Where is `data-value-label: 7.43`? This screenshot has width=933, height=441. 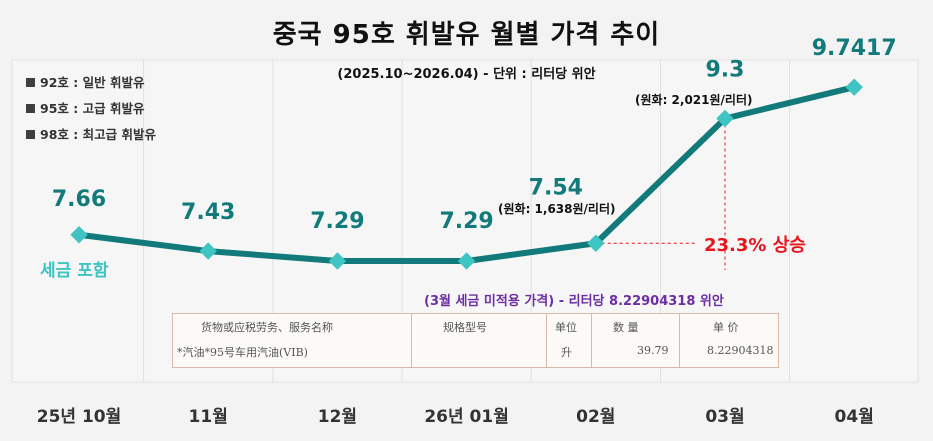 data-value-label: 7.43 is located at coordinates (208, 212).